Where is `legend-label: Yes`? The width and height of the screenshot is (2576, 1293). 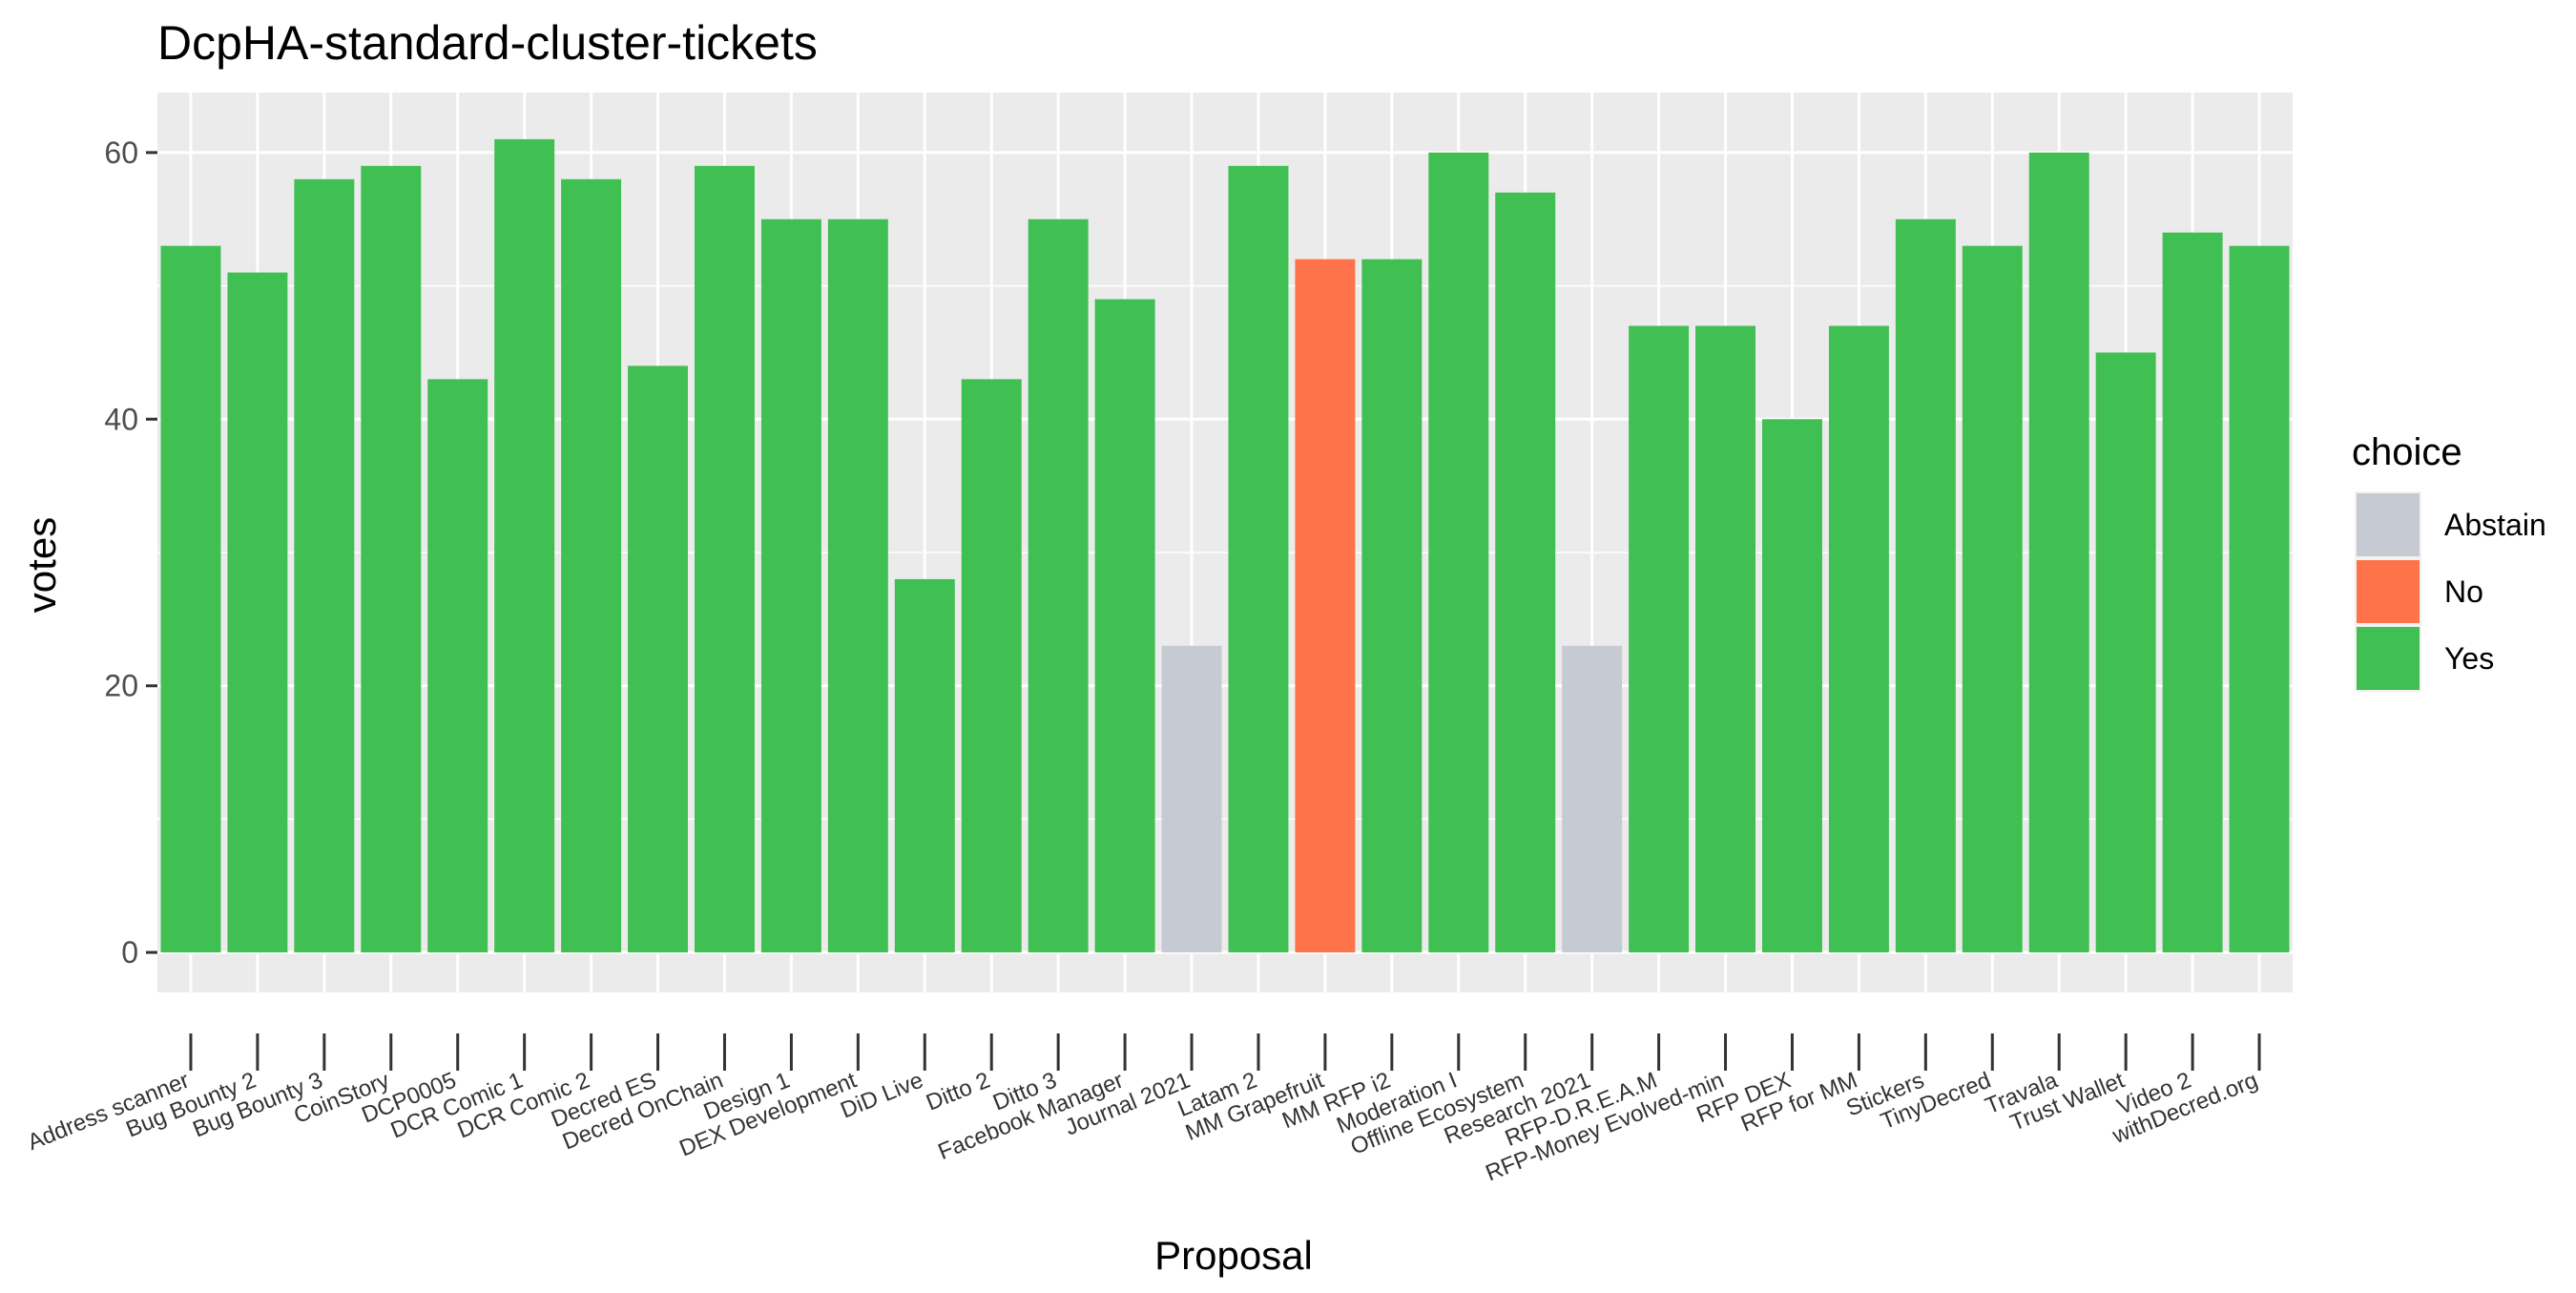 legend-label: Yes is located at coordinates (2469, 658).